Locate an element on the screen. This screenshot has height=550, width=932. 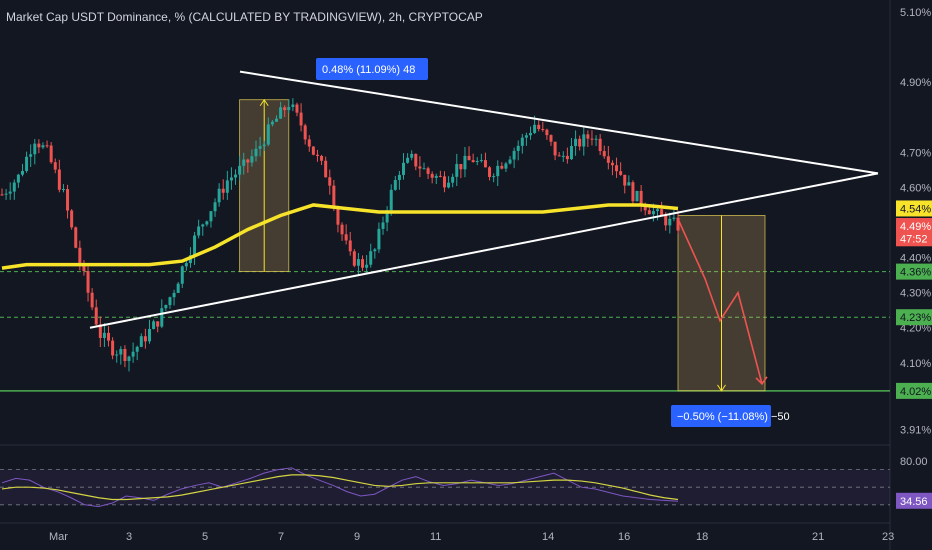
time-tick-label-3: 7 is located at coordinates (281, 537).